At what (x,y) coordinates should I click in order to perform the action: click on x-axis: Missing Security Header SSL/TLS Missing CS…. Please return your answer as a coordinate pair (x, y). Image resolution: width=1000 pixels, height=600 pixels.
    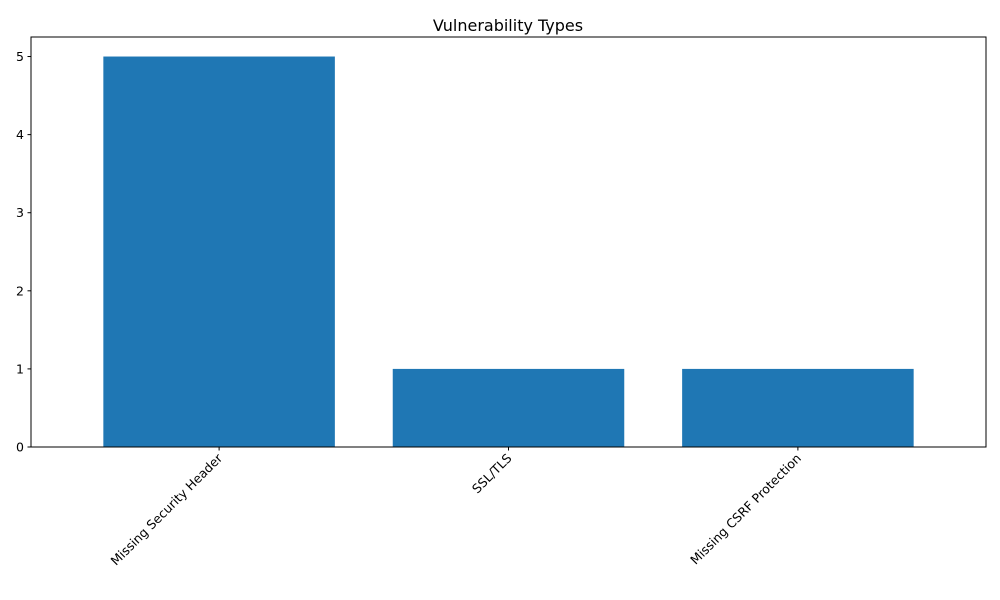
    Looking at the image, I should click on (456, 507).